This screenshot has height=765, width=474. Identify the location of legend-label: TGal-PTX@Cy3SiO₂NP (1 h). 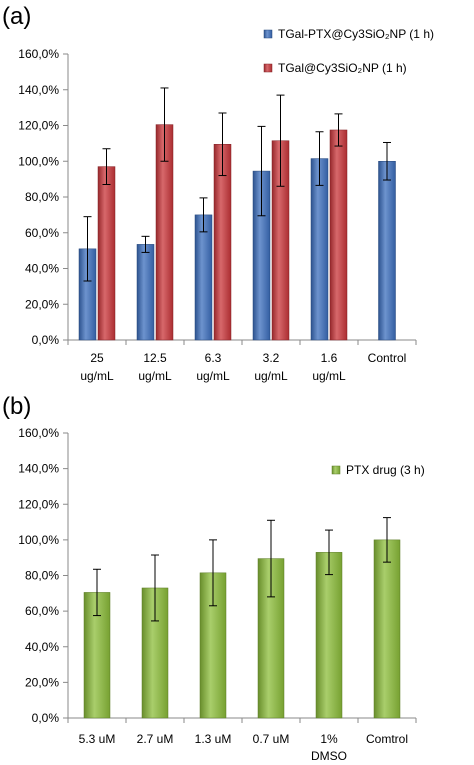
(356, 34).